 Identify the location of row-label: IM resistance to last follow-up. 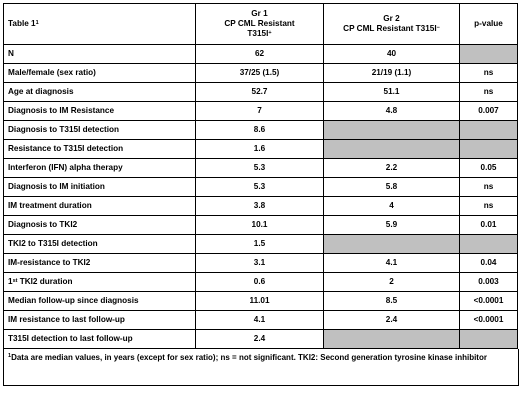
(99, 320).